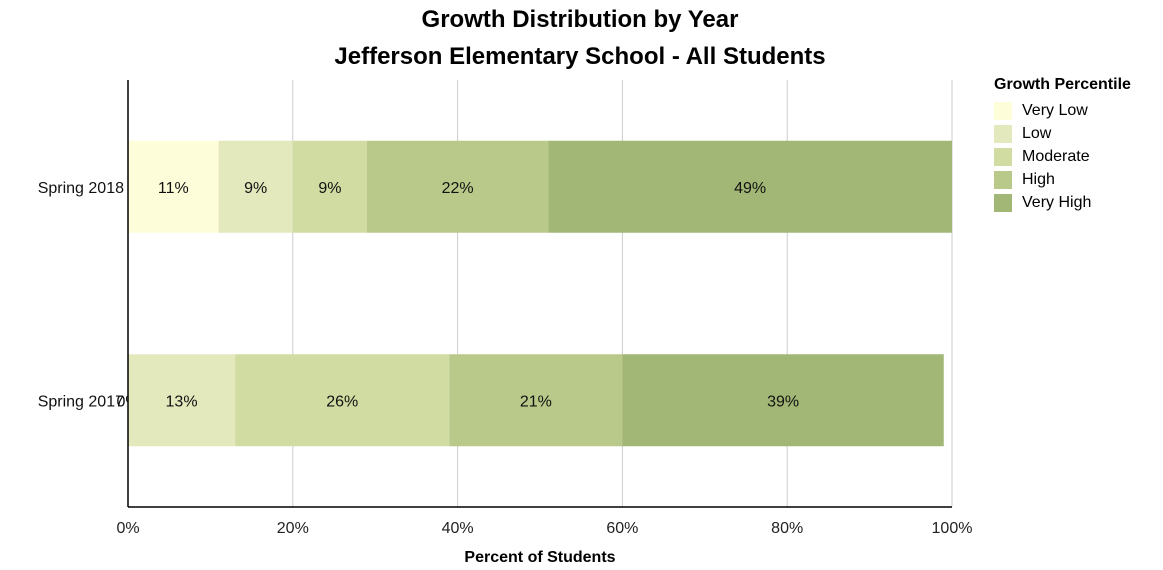  What do you see at coordinates (580, 19) in the screenshot?
I see `chart-title: Growth Distribution by Year` at bounding box center [580, 19].